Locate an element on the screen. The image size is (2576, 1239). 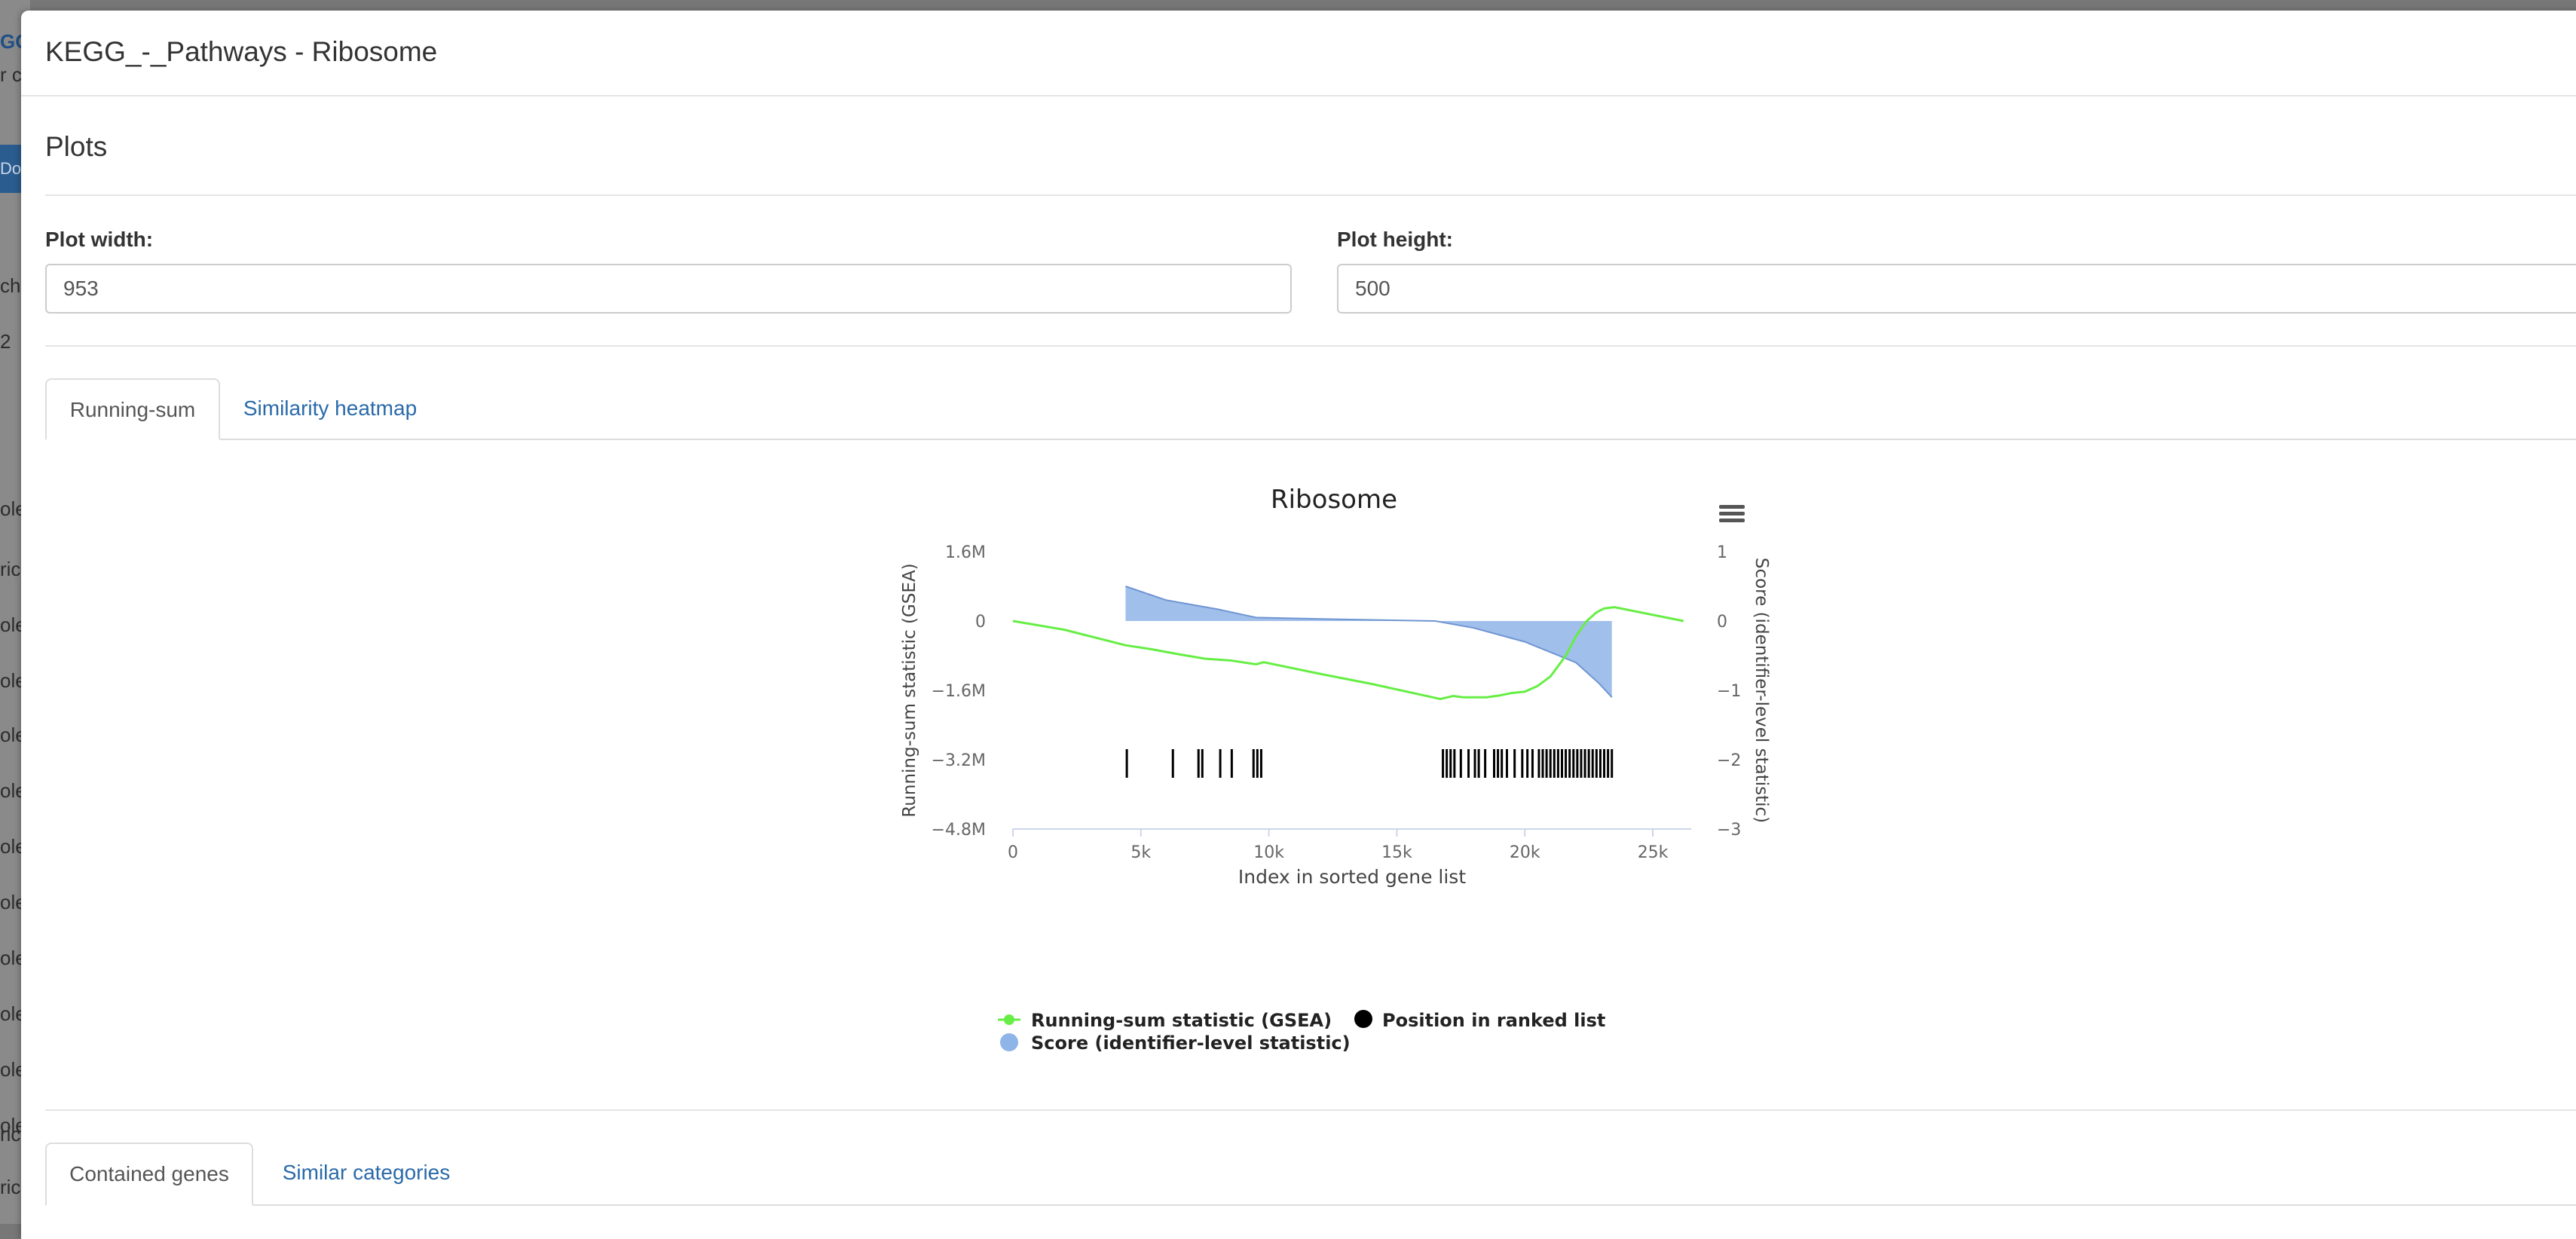
y-right-tick-label: −1 is located at coordinates (1729, 691).